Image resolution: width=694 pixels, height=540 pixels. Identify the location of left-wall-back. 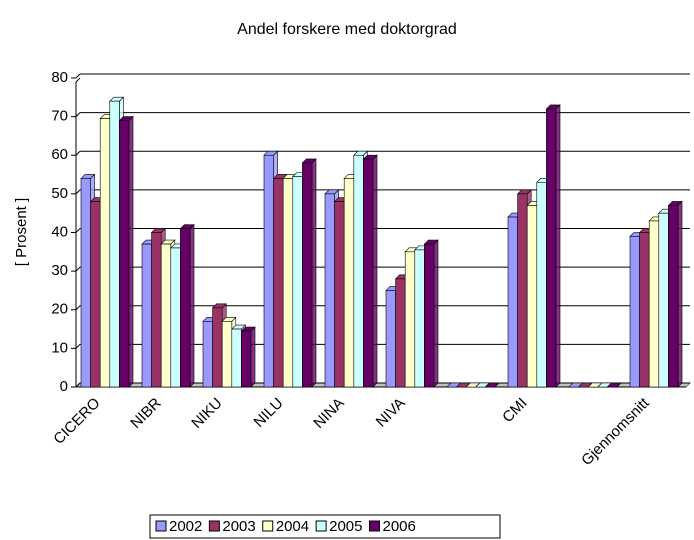
(78, 80).